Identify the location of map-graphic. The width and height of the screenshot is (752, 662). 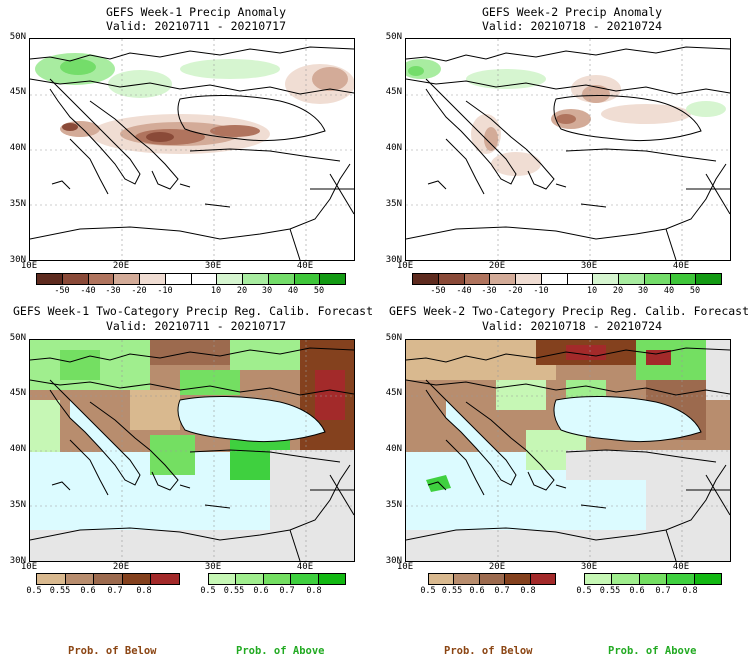
(192, 450).